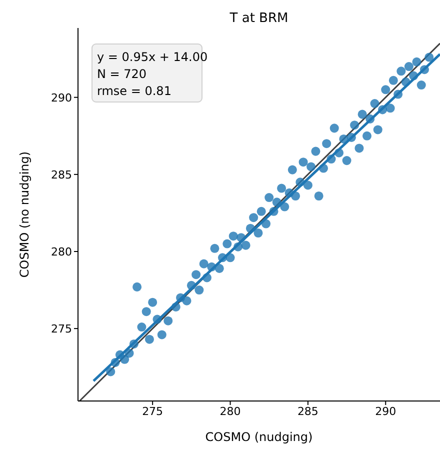 The image size is (440, 449). Describe the element at coordinates (61, 97) in the screenshot. I see `y-tick-label: 290` at that location.